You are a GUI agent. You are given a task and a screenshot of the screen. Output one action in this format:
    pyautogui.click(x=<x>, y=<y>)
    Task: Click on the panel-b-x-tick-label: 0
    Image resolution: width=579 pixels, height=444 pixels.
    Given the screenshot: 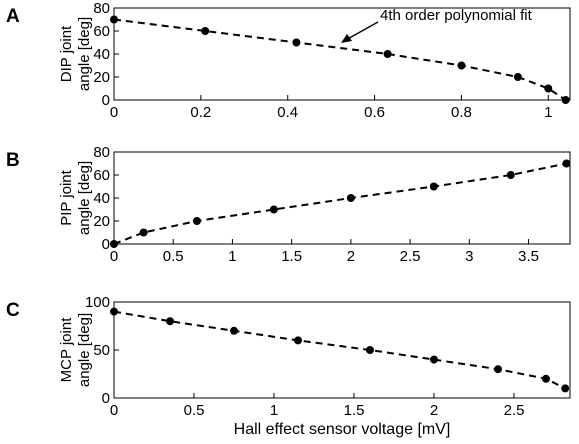 What is the action you would take?
    pyautogui.click(x=114, y=256)
    